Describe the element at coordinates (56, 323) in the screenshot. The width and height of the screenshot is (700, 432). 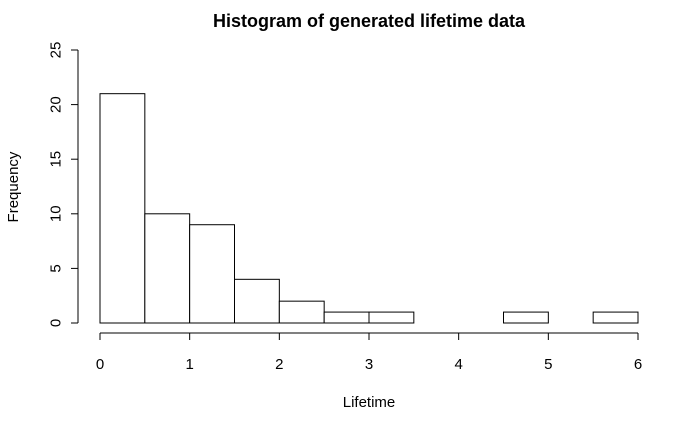
I see `y-tick-label: 0` at that location.